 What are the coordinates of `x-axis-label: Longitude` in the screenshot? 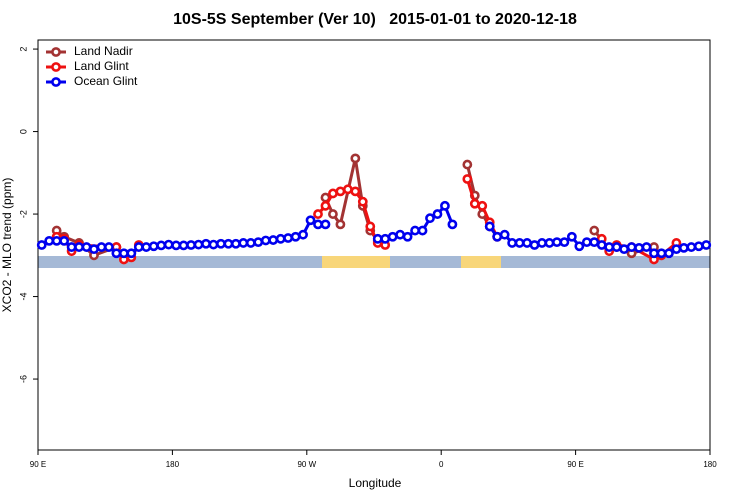 It's located at (375, 483).